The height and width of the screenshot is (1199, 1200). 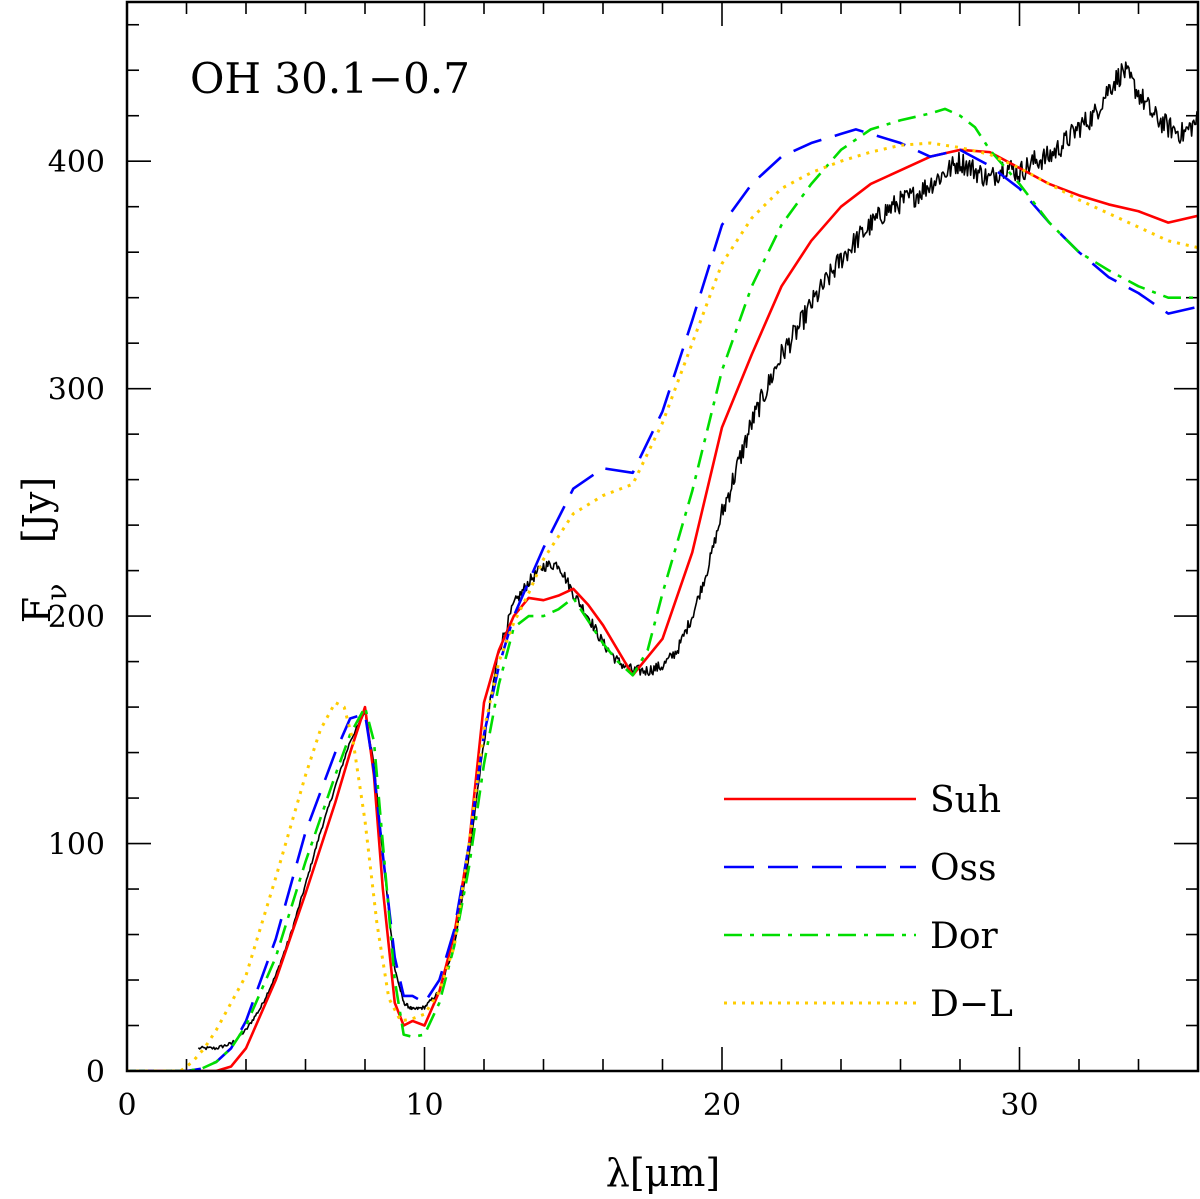 What do you see at coordinates (424, 1105) in the screenshot?
I see `x-tick-label: 10` at bounding box center [424, 1105].